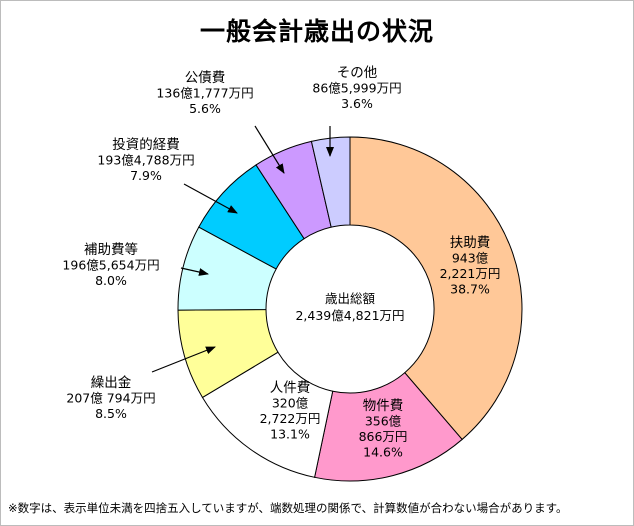  What do you see at coordinates (316, 31) in the screenshot?
I see `chart-title: 一般会計歳出の状況` at bounding box center [316, 31].